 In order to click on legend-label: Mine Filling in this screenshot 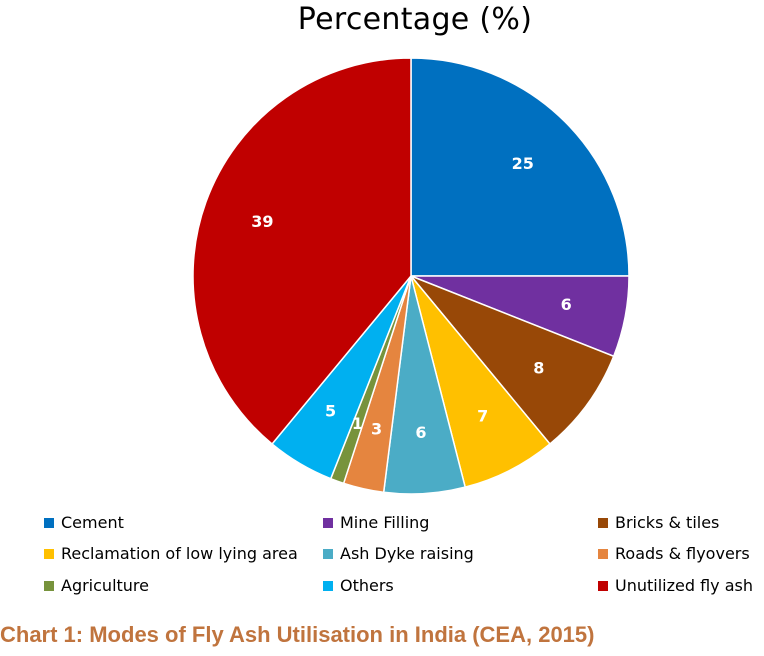, I will do `click(385, 522)`.